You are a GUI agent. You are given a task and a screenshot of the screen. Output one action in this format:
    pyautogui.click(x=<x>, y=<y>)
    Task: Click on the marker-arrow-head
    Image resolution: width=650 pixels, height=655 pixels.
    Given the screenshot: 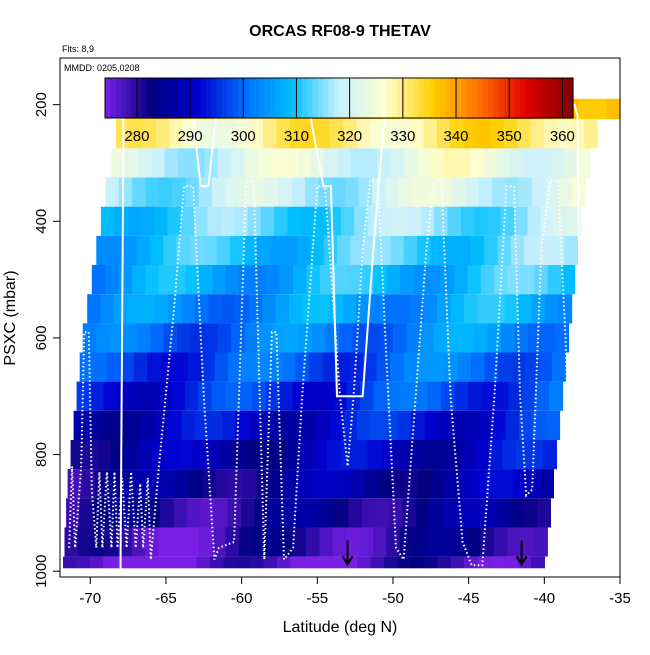 What is the action you would take?
    pyautogui.click(x=521, y=561)
    